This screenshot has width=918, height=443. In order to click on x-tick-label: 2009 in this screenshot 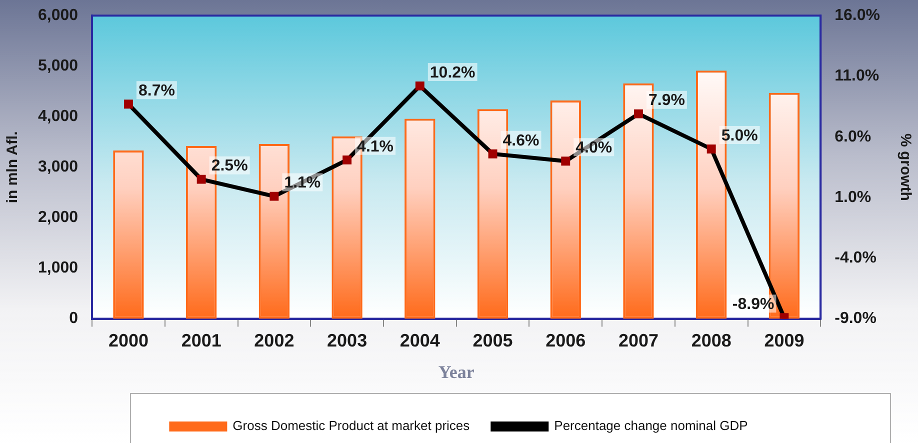, I will do `click(784, 340)`.